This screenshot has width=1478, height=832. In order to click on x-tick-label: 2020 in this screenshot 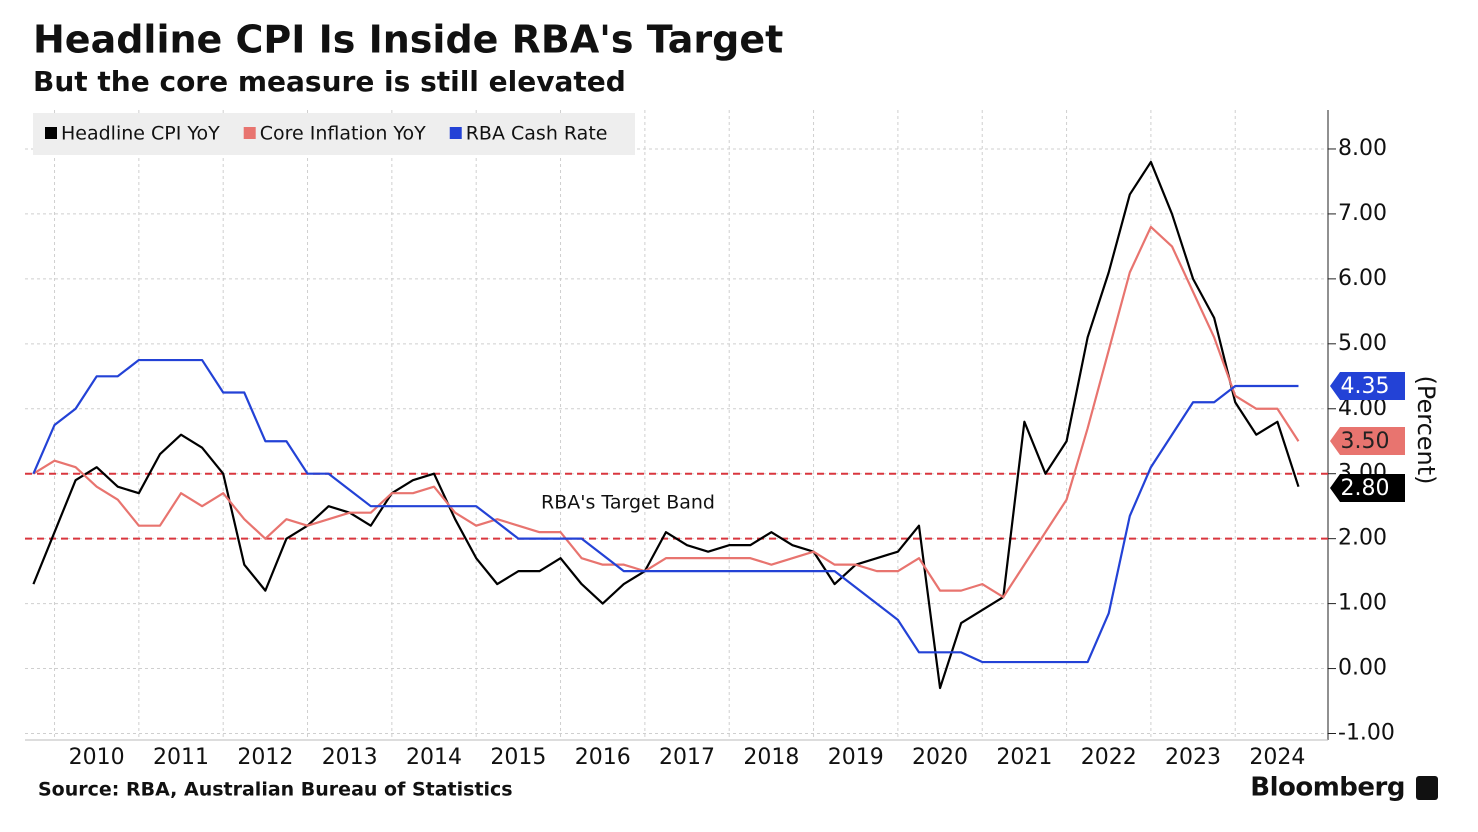, I will do `click(940, 757)`.